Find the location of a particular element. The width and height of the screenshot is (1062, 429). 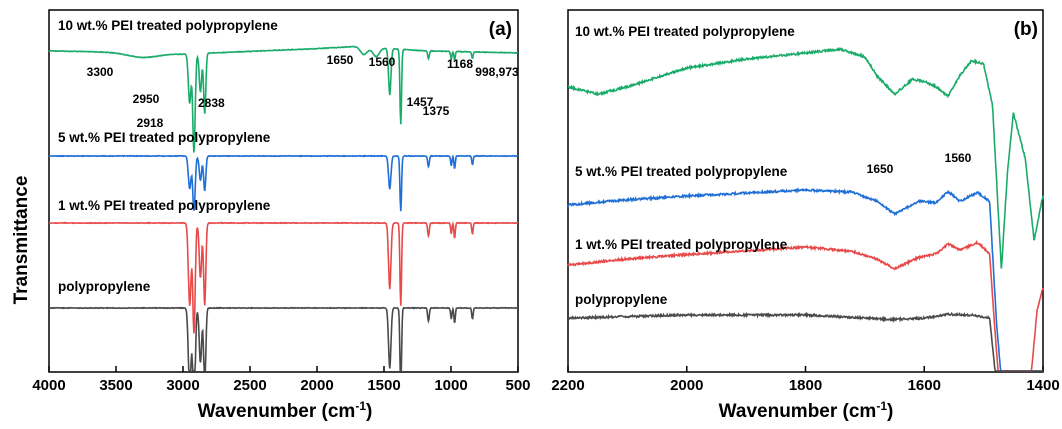

x-tick-label: 2200 is located at coordinates (567, 385).